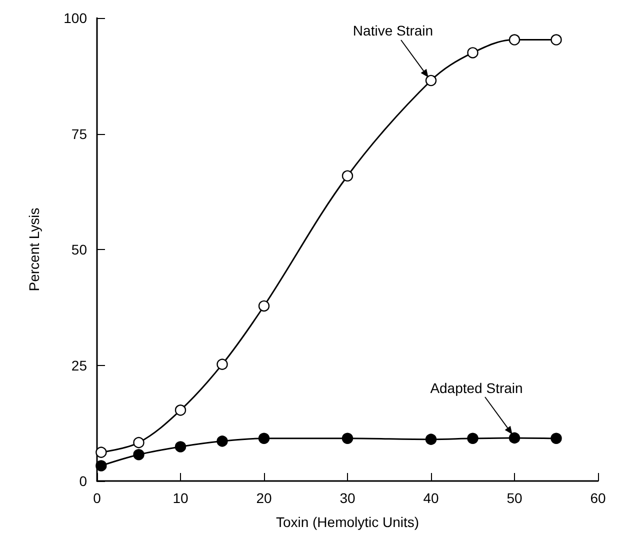 The image size is (637, 534). What do you see at coordinates (34, 250) in the screenshot?
I see `y-axis-title: Percent Lysis` at bounding box center [34, 250].